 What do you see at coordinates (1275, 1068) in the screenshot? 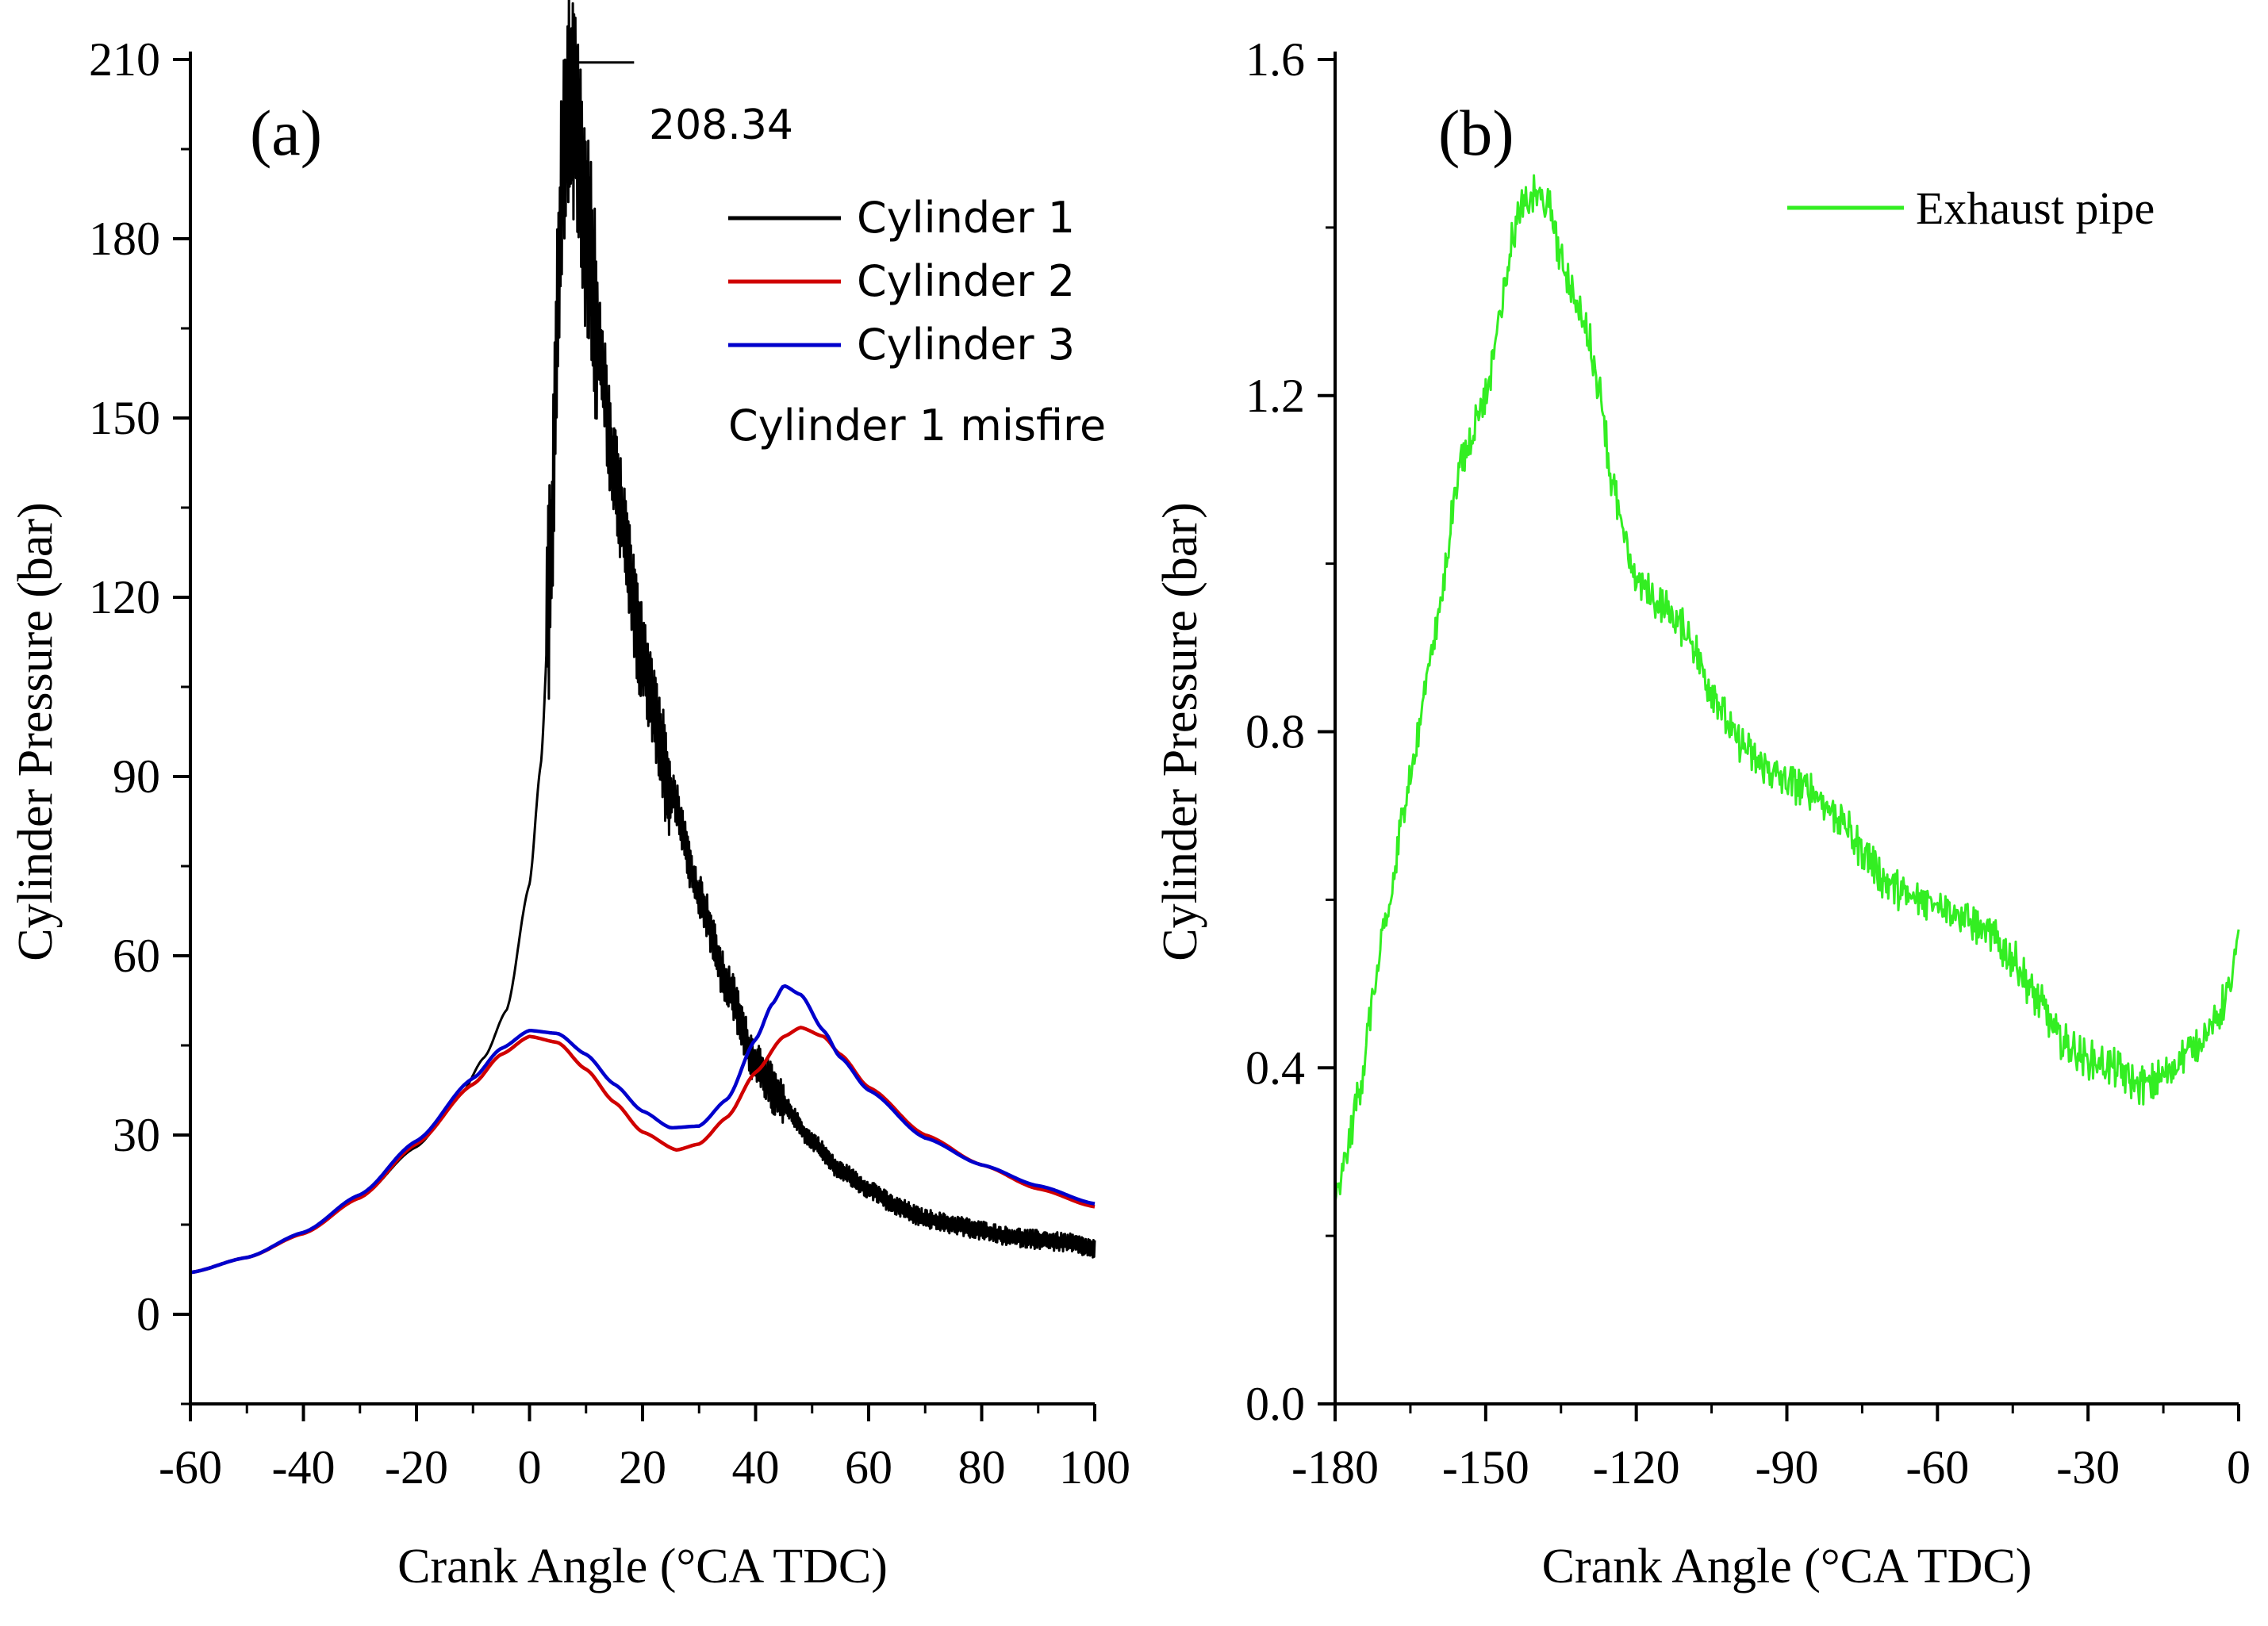
I see `y-tick-label: 0.4` at bounding box center [1275, 1068].